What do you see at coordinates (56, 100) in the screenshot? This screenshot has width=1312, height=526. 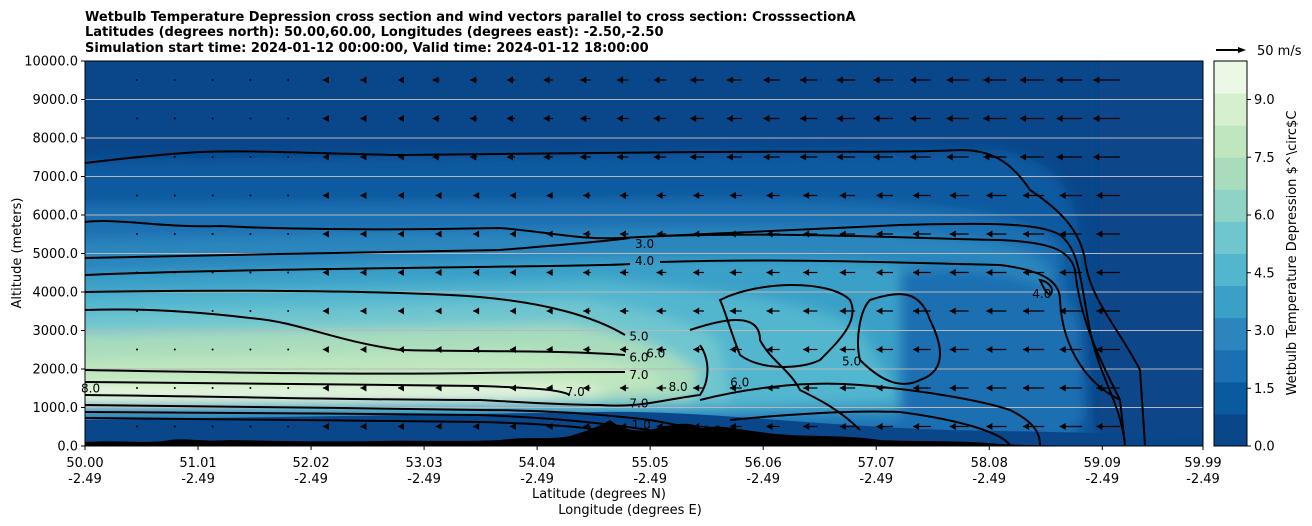 I see `y-tick-label: 9000.0` at bounding box center [56, 100].